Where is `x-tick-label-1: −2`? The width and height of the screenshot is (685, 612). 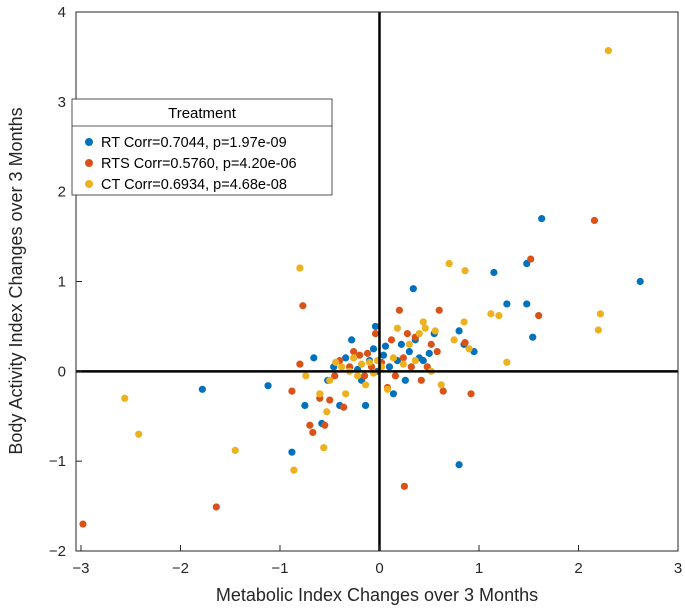 x-tick-label-1: −2 is located at coordinates (180, 568).